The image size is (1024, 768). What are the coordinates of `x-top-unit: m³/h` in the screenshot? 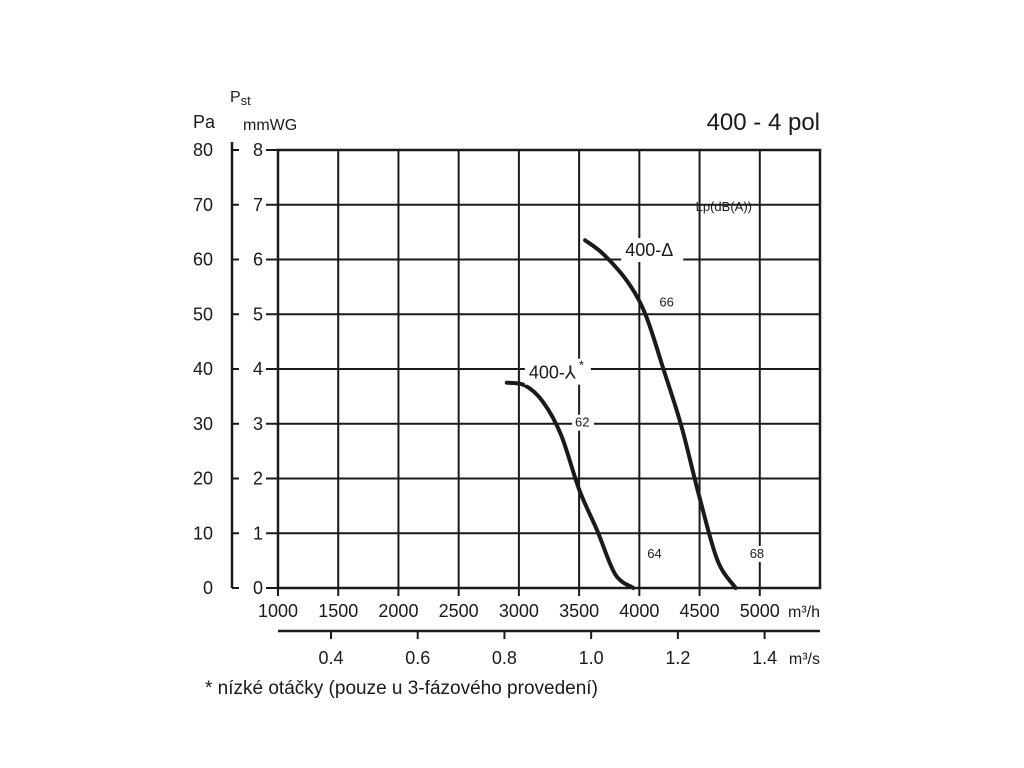 It's located at (804, 612).